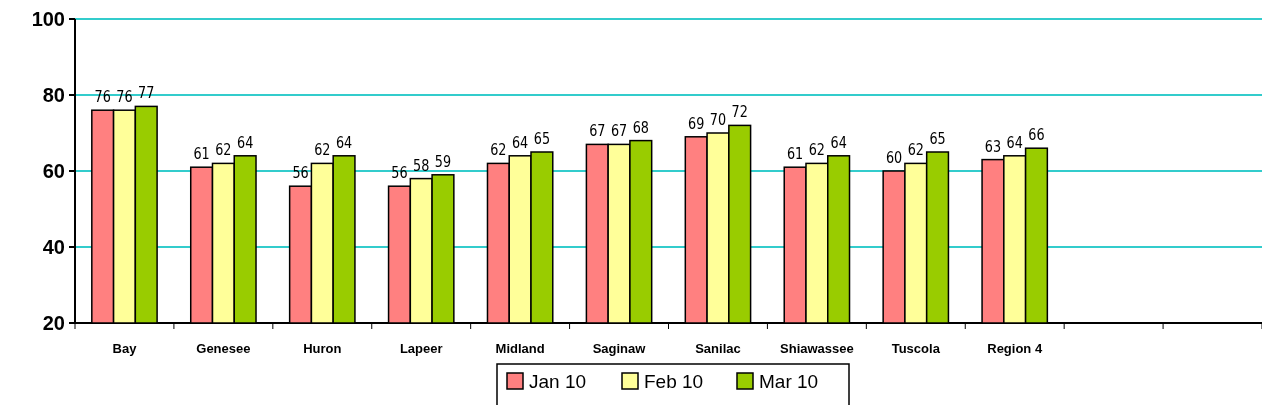  Describe the element at coordinates (718, 119) in the screenshot. I see `data-label: 70` at that location.